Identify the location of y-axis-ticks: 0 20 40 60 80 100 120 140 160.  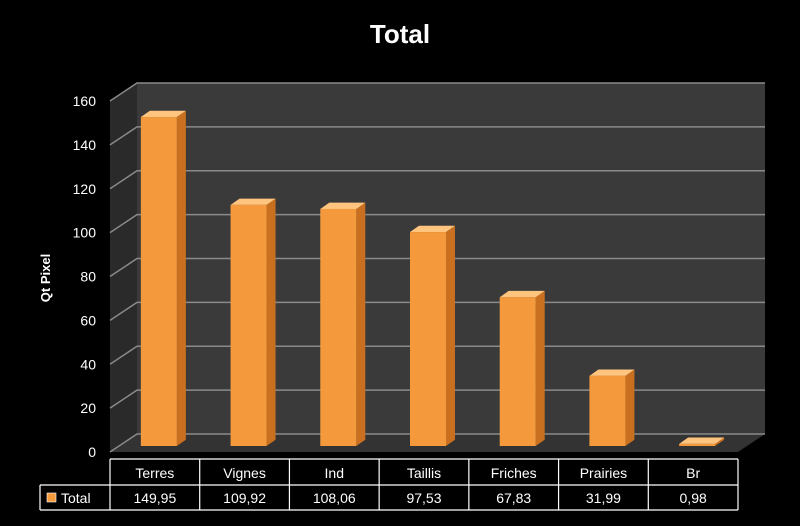
(85, 276).